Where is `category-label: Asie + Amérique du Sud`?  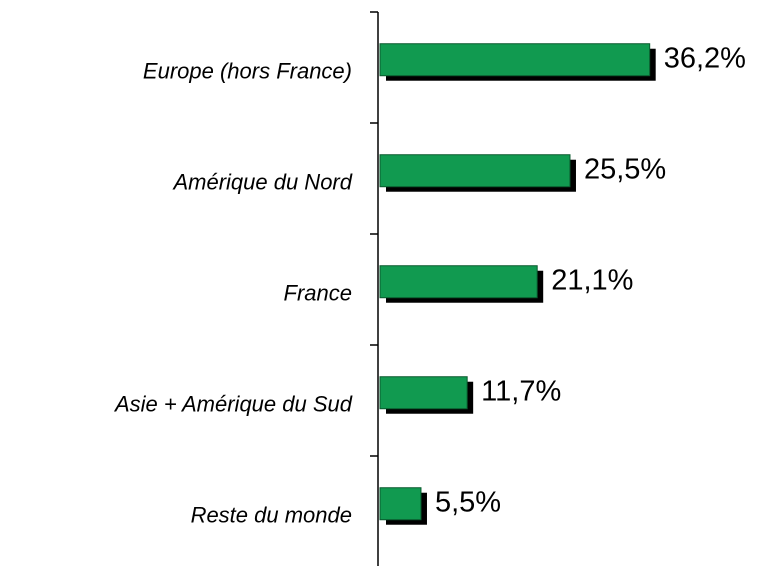
category-label: Asie + Amérique du Sud is located at coordinates (233, 403).